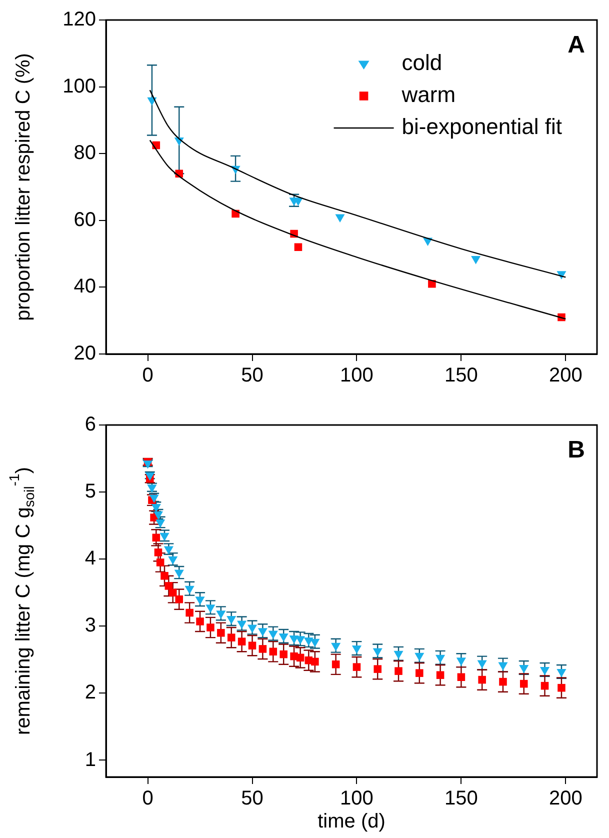  I want to click on x-axis-title: time (d), so click(352, 821).